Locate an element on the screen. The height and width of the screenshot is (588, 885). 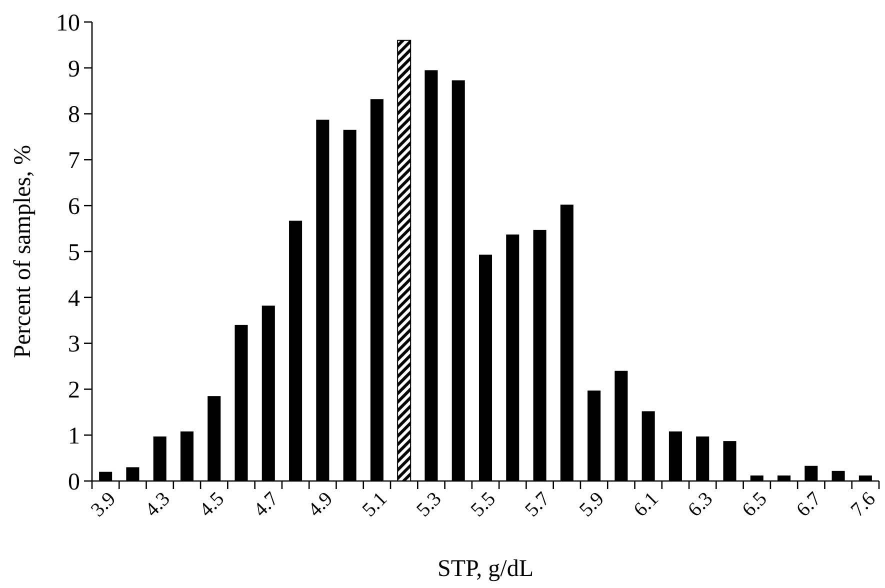
y-tick-label: 10 is located at coordinates (68, 23).